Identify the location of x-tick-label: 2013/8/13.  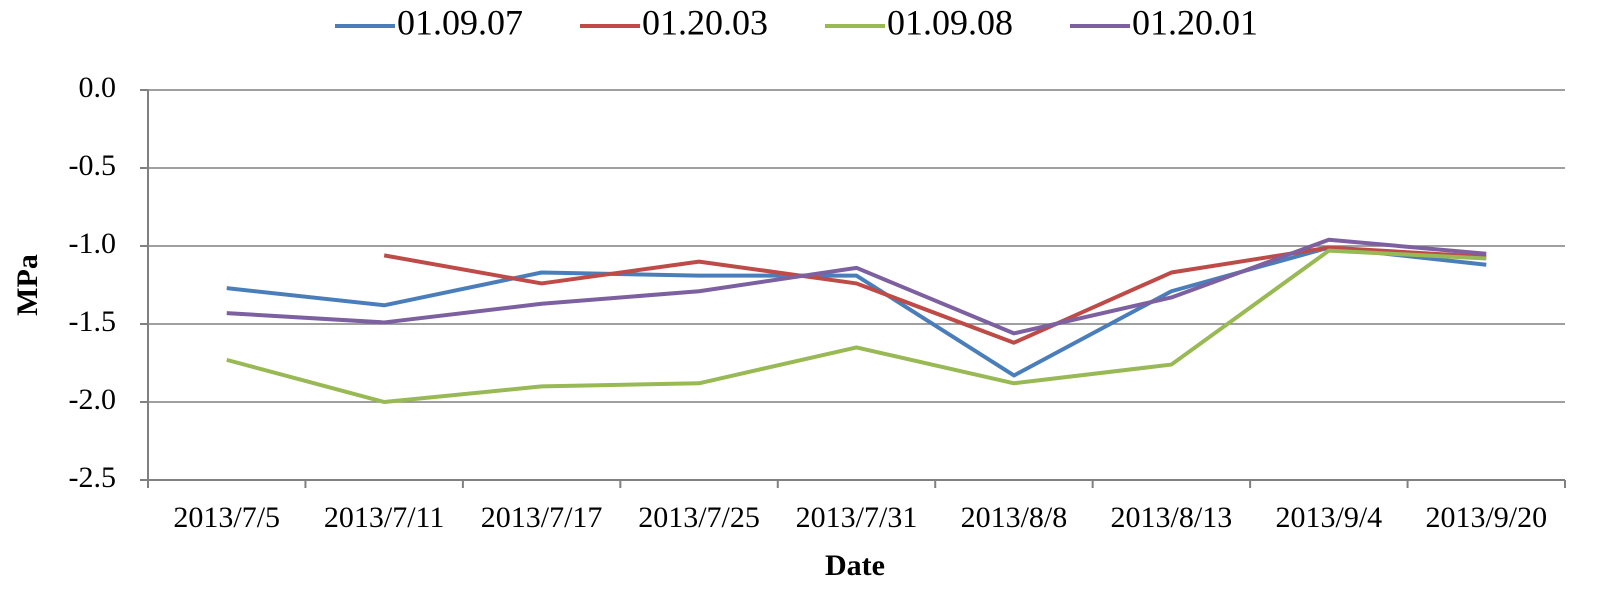
(1172, 517).